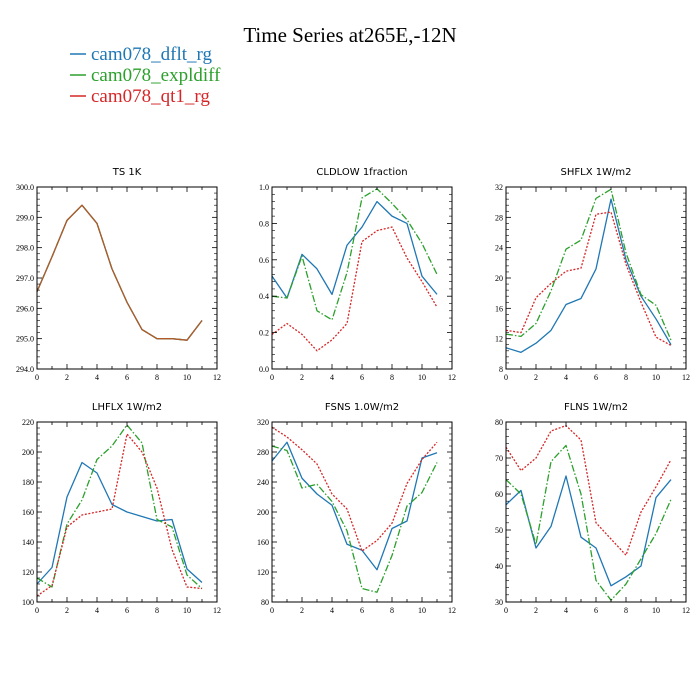 The image size is (700, 700). I want to click on panel-title: FLNS 1W/m2, so click(596, 407).